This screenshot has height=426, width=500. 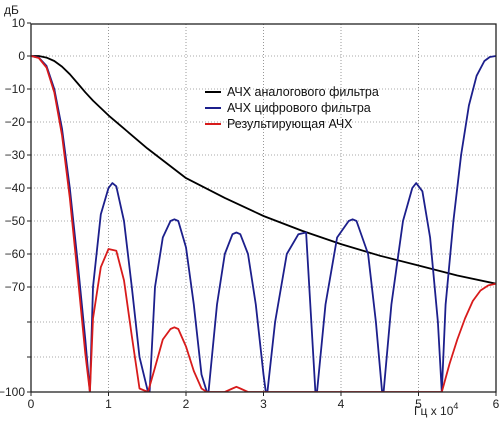 What do you see at coordinates (303, 92) in the screenshot?
I see `legend-label-analog: АЧХ аналогового фильтра` at bounding box center [303, 92].